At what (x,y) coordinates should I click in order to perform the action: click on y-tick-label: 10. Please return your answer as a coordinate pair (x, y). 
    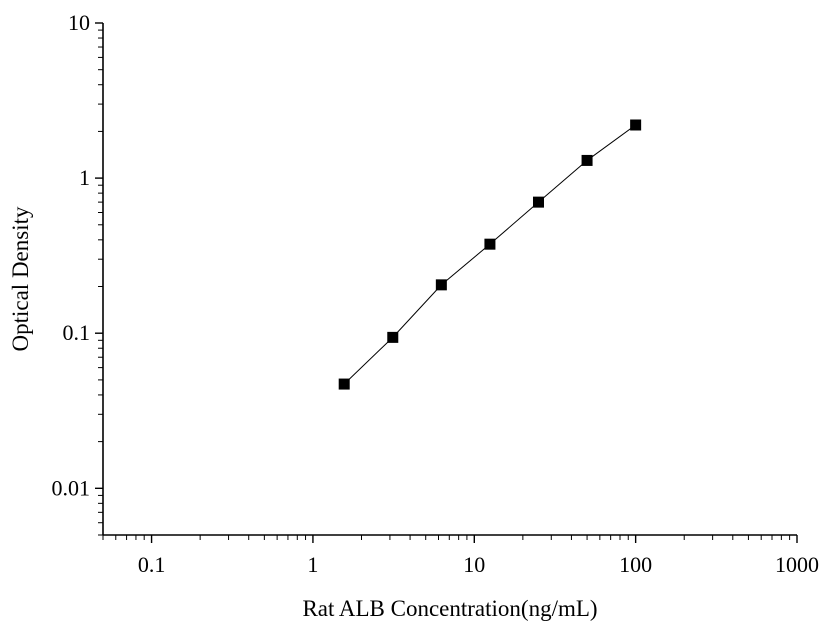
    Looking at the image, I should click on (79, 22).